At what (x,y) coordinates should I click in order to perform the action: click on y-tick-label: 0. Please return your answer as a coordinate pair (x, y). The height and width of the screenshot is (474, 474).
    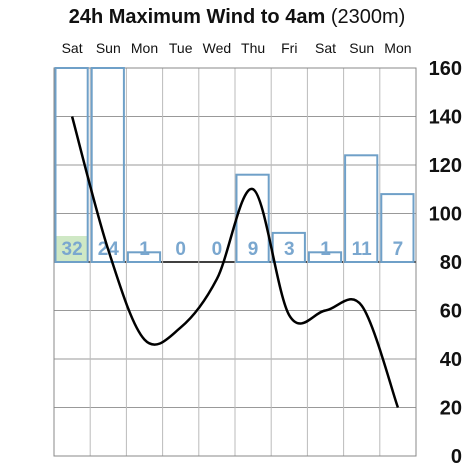
    Looking at the image, I should click on (456, 457).